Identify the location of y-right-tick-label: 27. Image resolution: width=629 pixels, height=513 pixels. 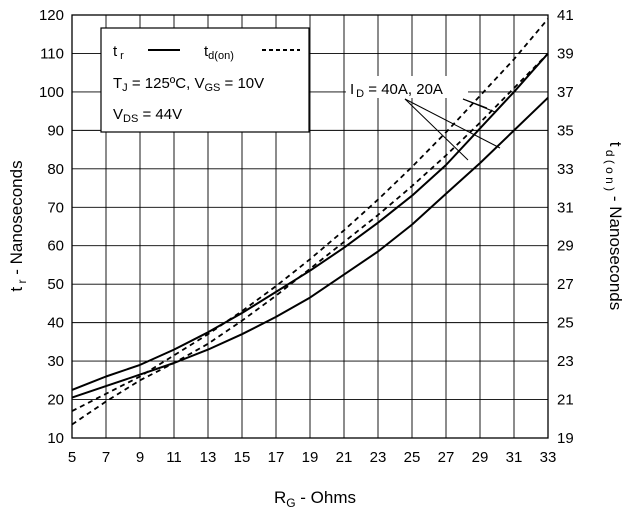
(565, 284).